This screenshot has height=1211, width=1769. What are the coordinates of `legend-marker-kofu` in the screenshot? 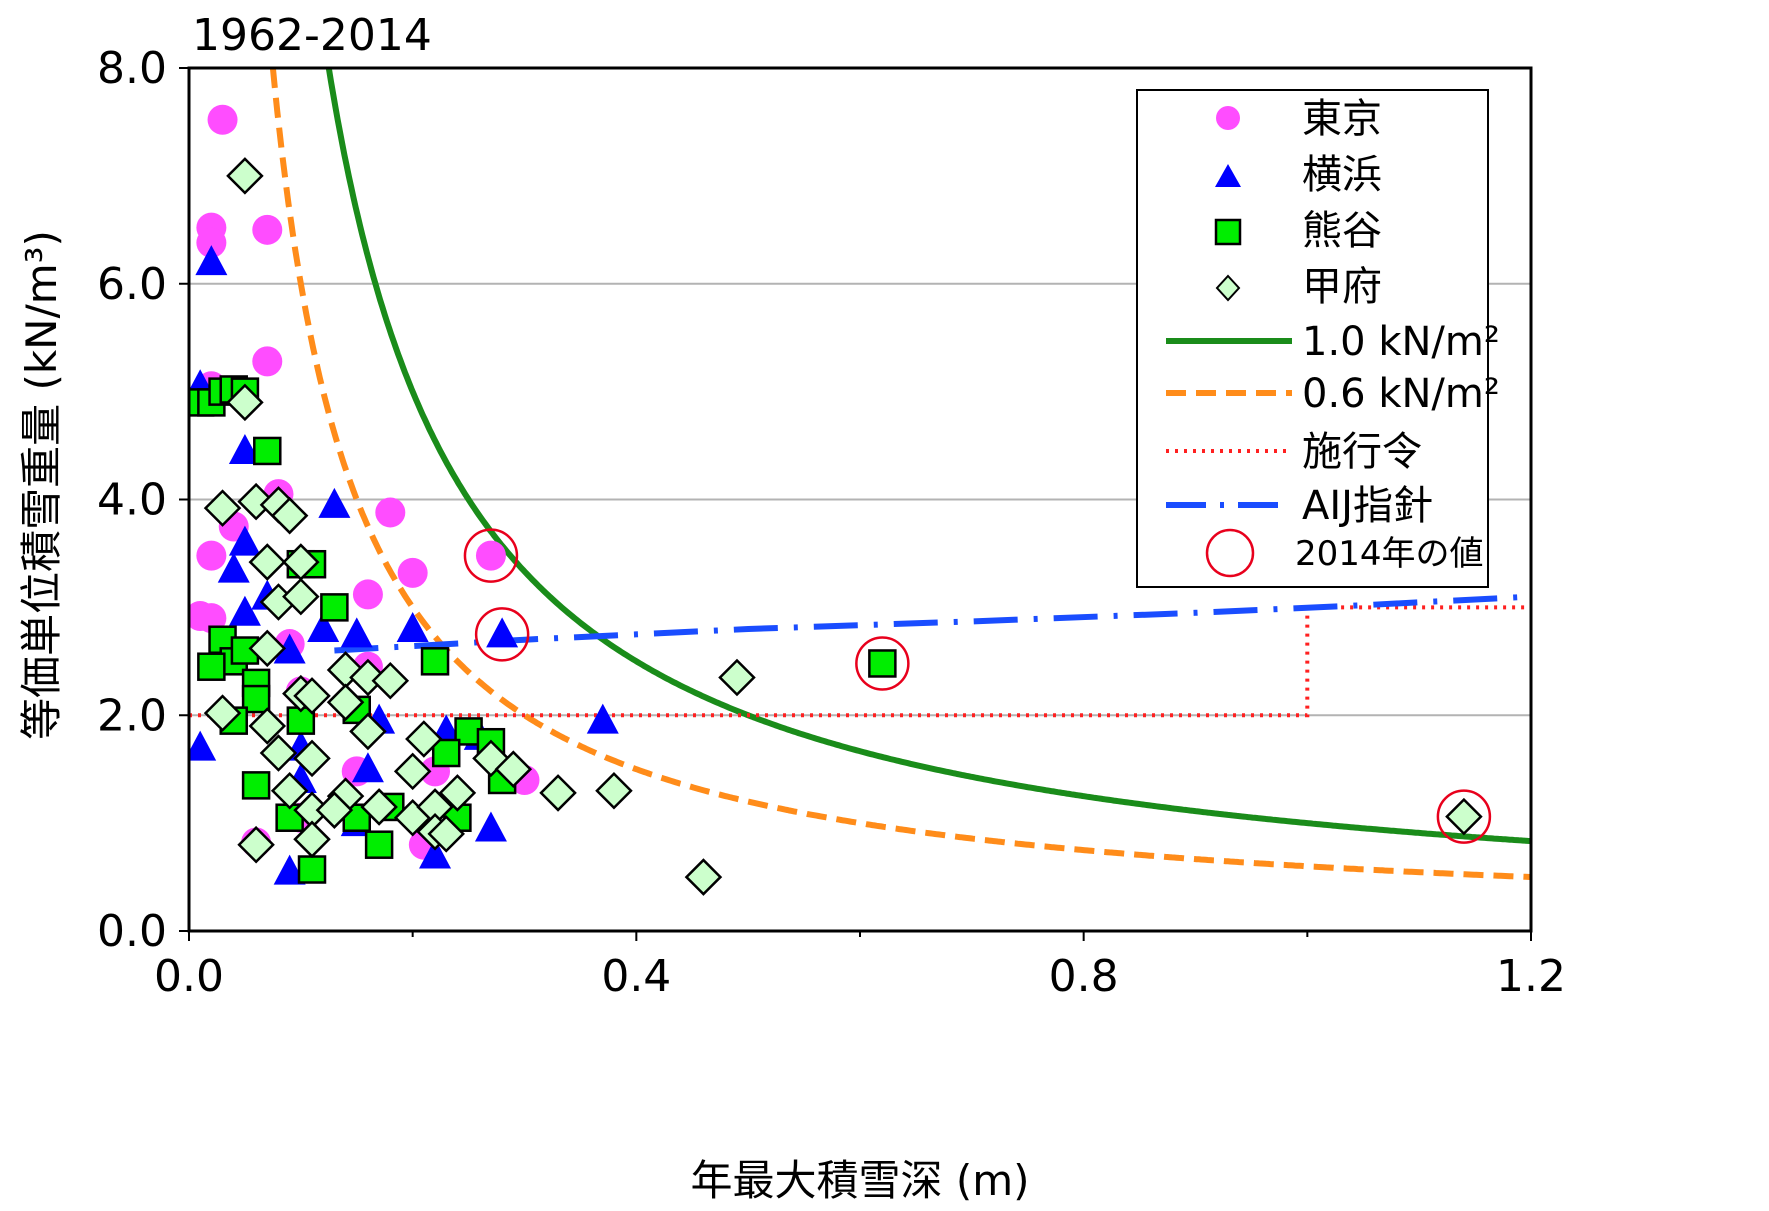 It's located at (1228, 288).